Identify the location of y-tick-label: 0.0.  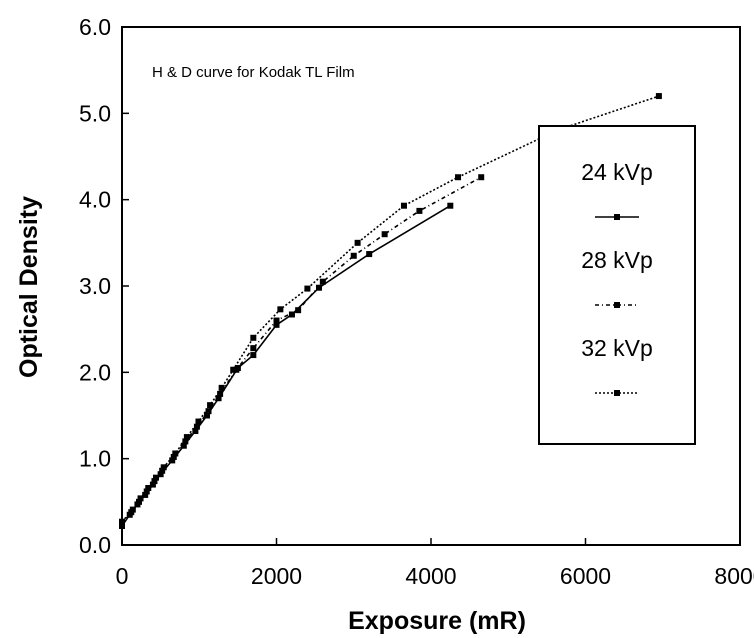
(95, 545).